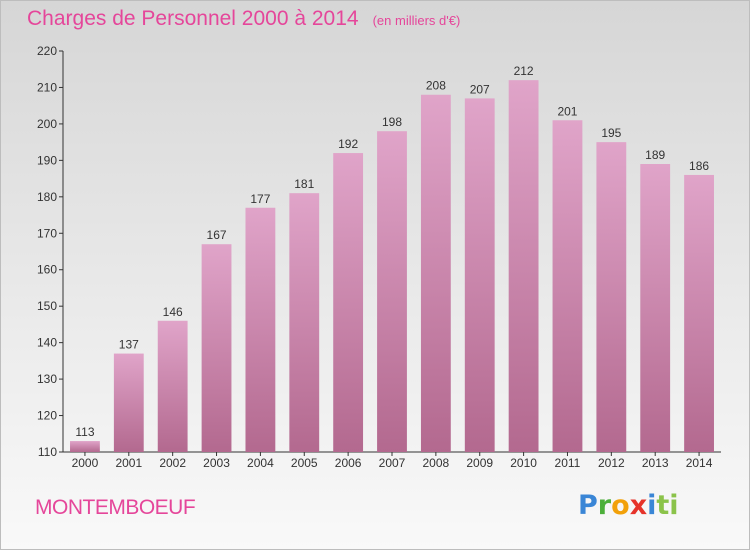  I want to click on y-tick-label: 130, so click(47, 379).